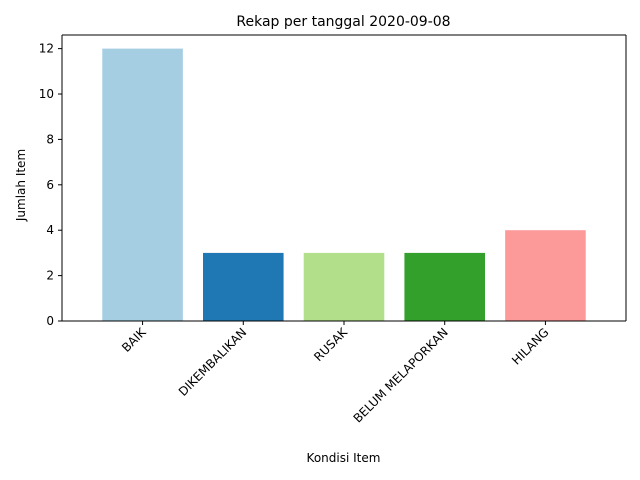 Image resolution: width=640 pixels, height=480 pixels. I want to click on x-axis-label: Kondisi Item, so click(344, 458).